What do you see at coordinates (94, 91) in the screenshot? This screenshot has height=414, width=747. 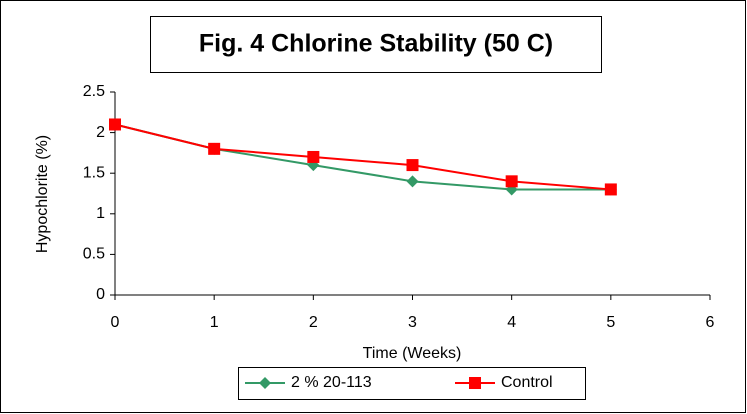 I see `y-tick-label: 2.5` at bounding box center [94, 91].